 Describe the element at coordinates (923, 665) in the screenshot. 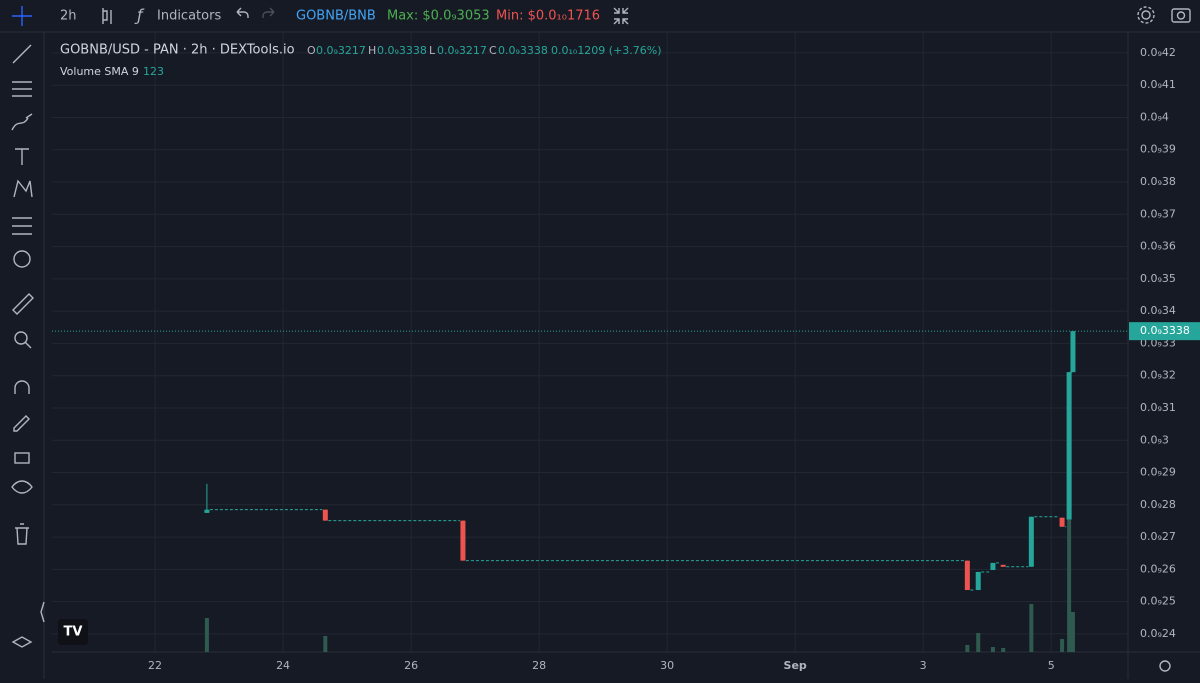

I see `x-tick-label: 3` at that location.